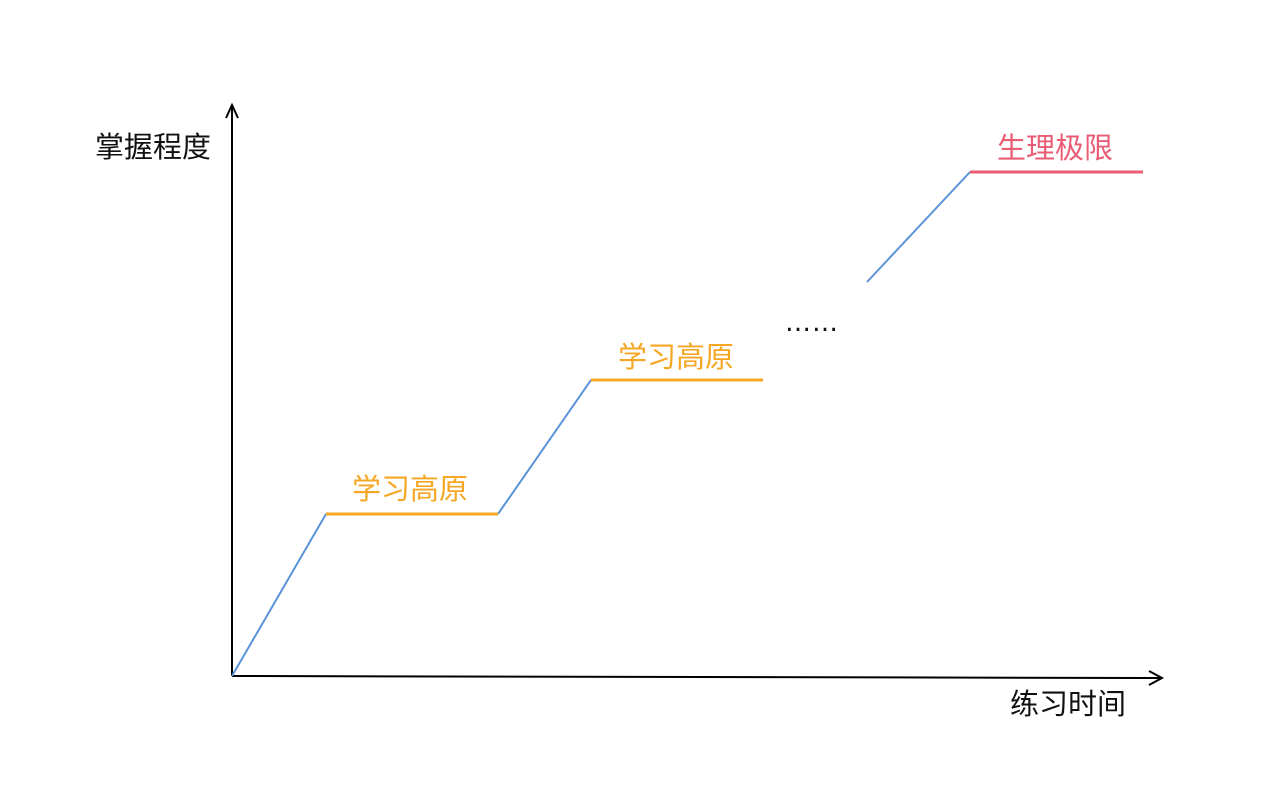 This screenshot has height=788, width=1282. What do you see at coordinates (153, 147) in the screenshot?
I see `y-axis-label: 掌握程度` at bounding box center [153, 147].